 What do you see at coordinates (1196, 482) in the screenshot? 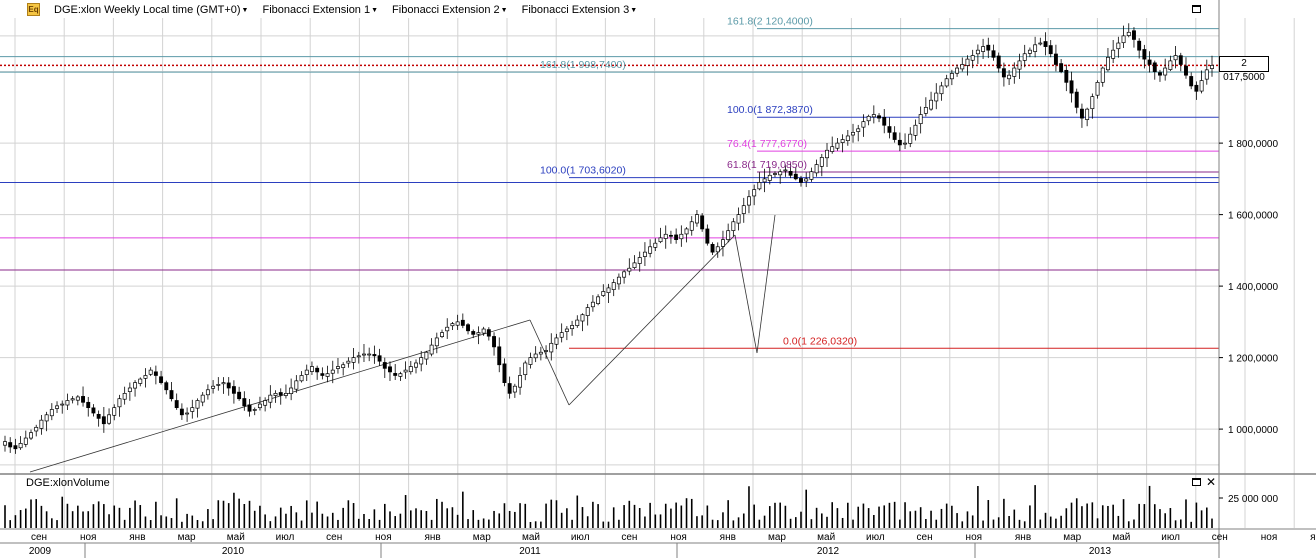
I see `maximize-volume-pane-button` at bounding box center [1196, 482].